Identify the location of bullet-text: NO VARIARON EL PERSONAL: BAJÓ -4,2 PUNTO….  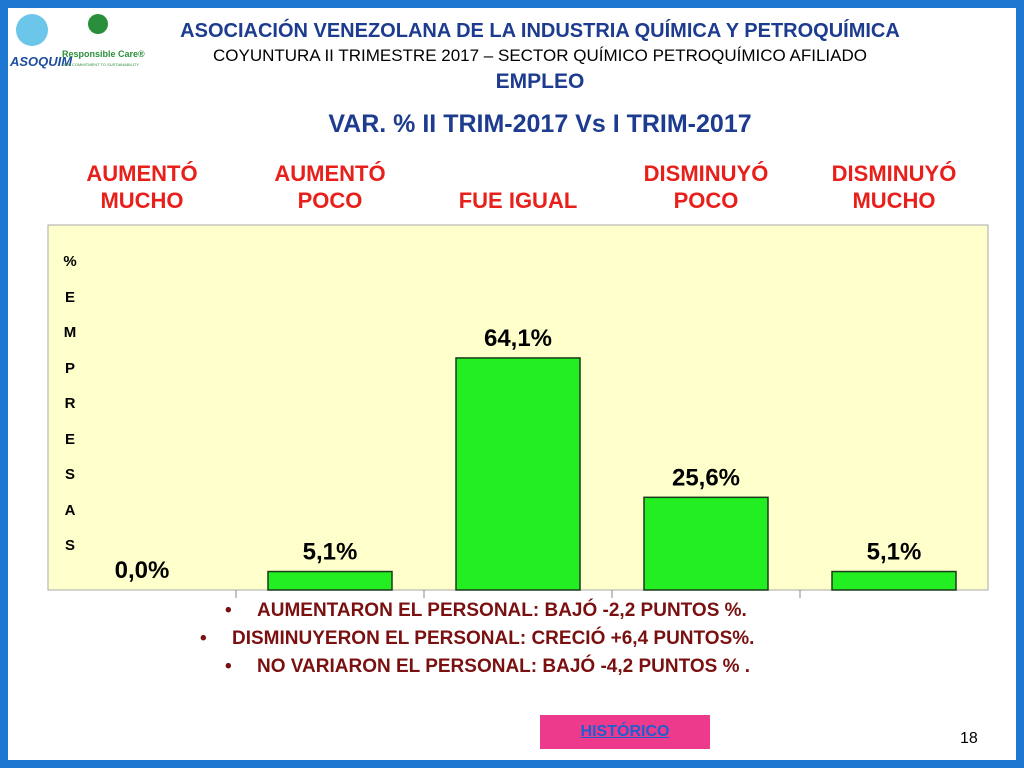
(504, 666).